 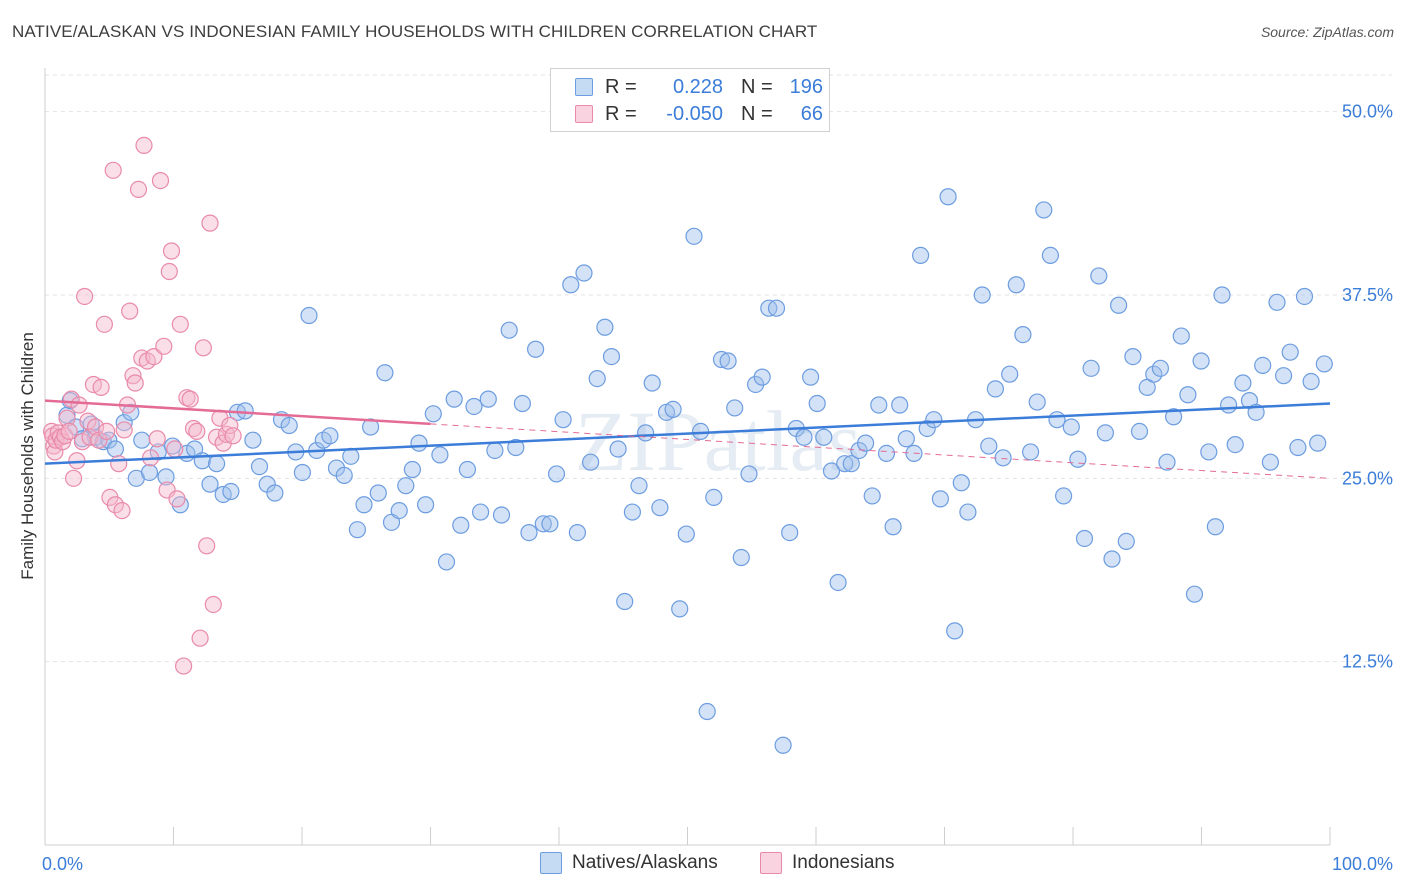 I want to click on series-indonesians, so click(x=142, y=405).